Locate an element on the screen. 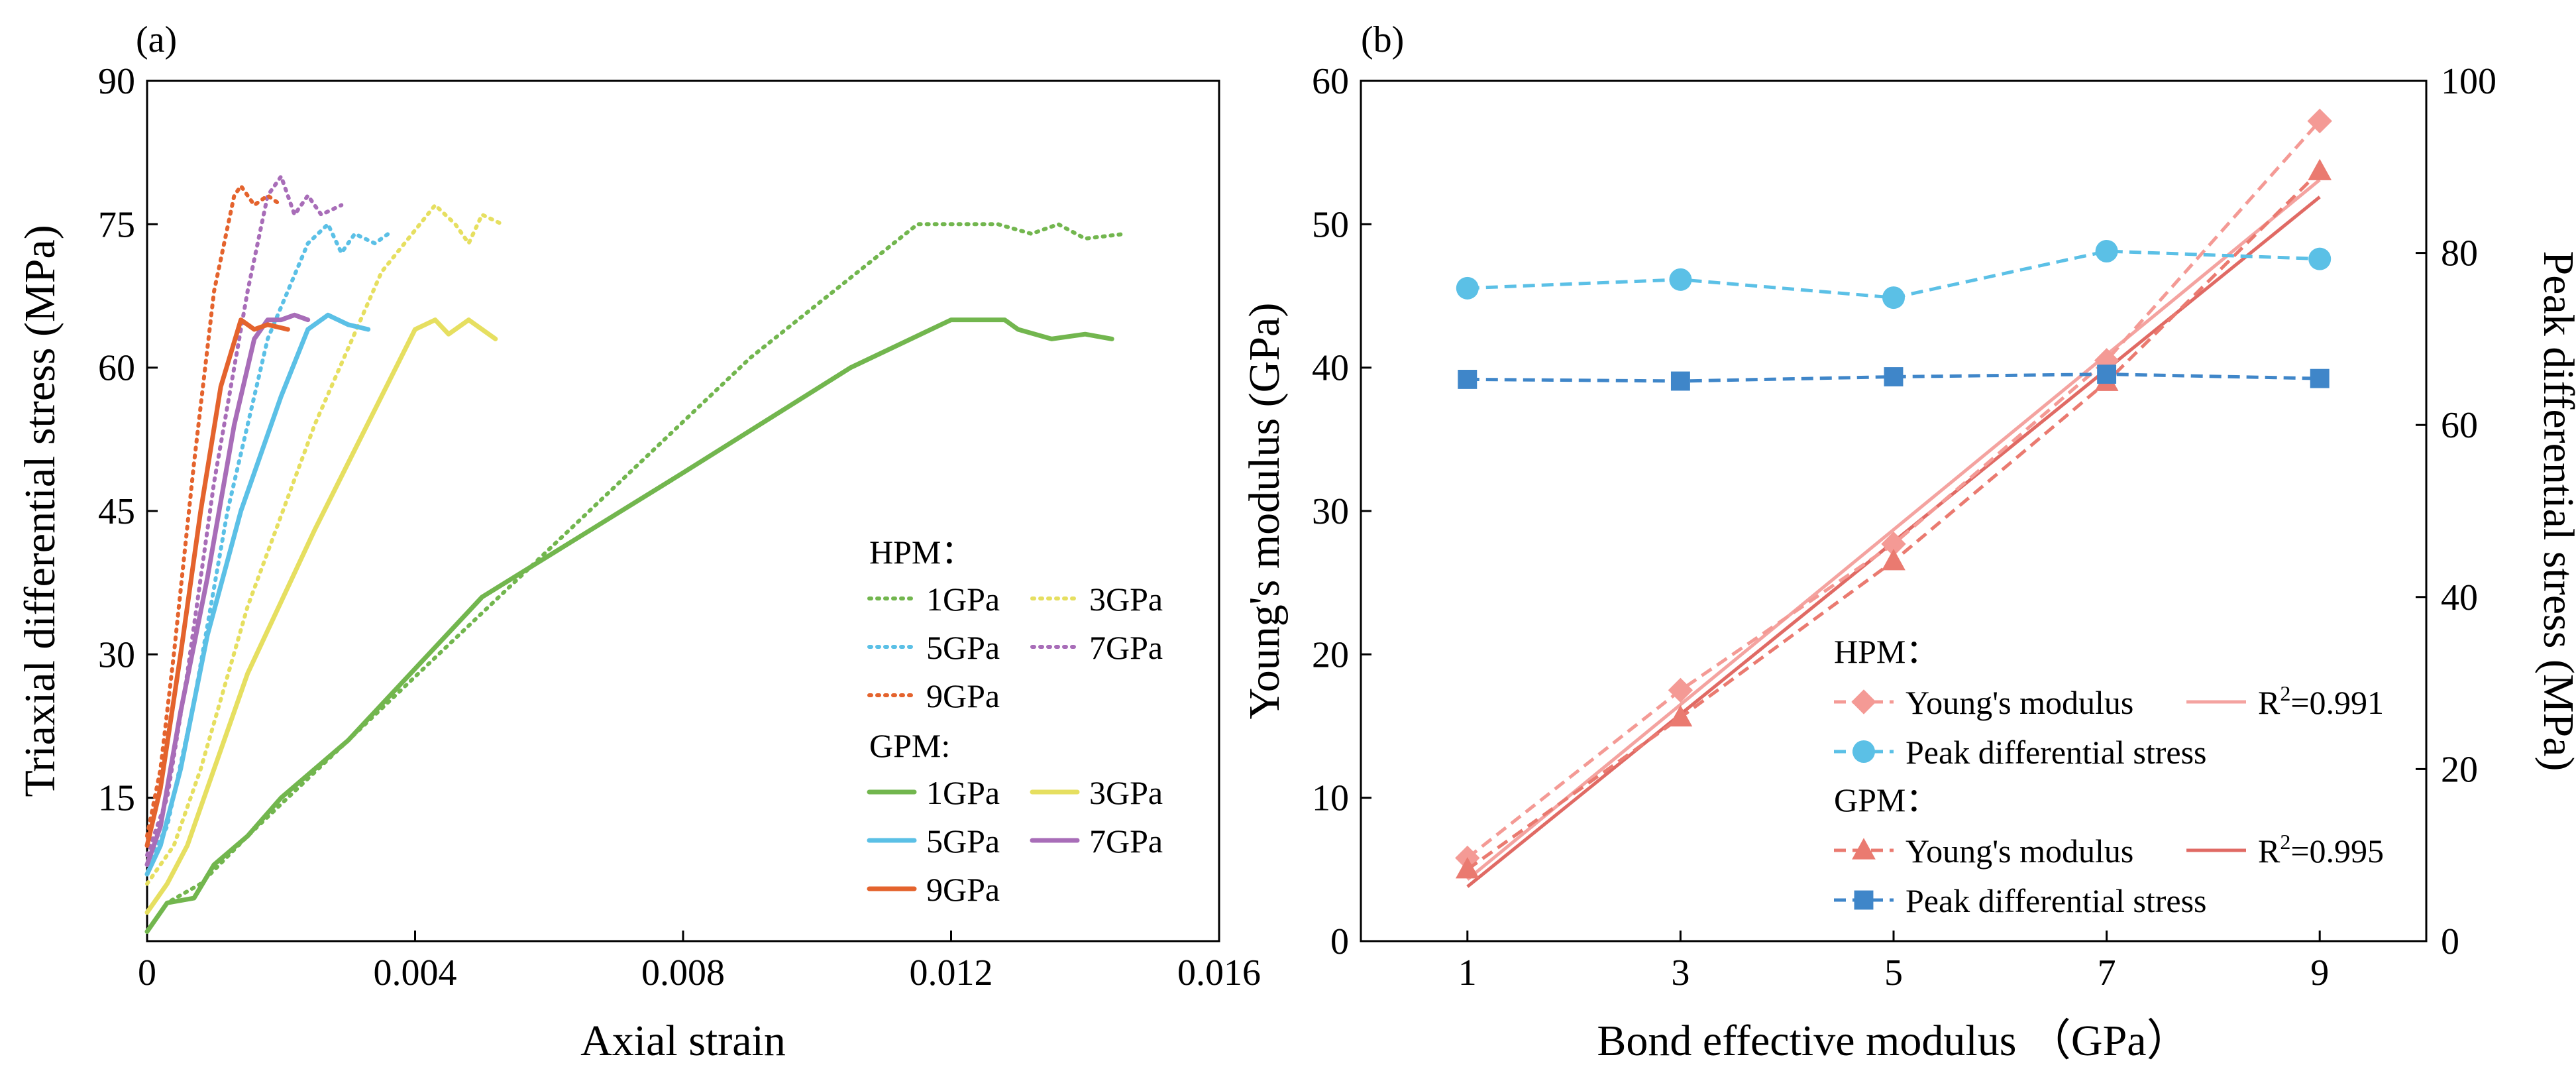 Image resolution: width=2576 pixels, height=1079 pixels. r2-value: =0.995 is located at coordinates (2337, 851).